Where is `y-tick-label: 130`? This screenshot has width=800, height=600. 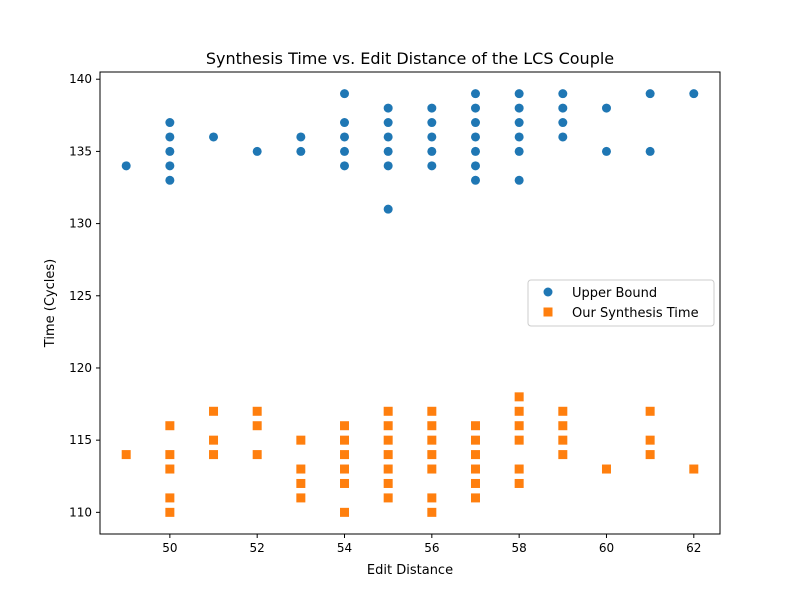
y-tick-label: 130 is located at coordinates (80, 224).